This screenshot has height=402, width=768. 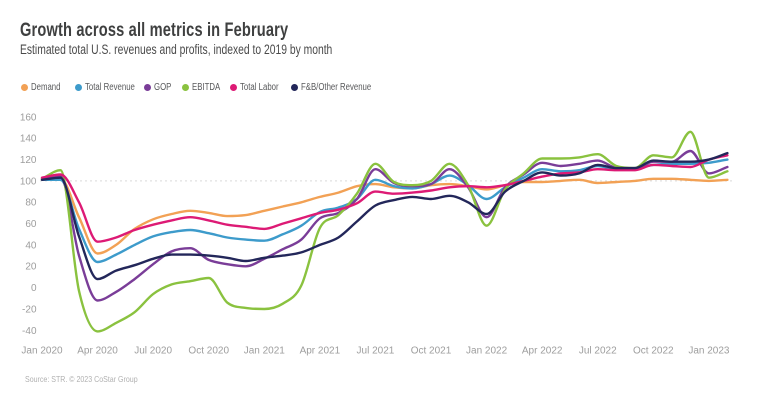 I want to click on x-axis-tick-label: Jan 2023, so click(x=709, y=351).